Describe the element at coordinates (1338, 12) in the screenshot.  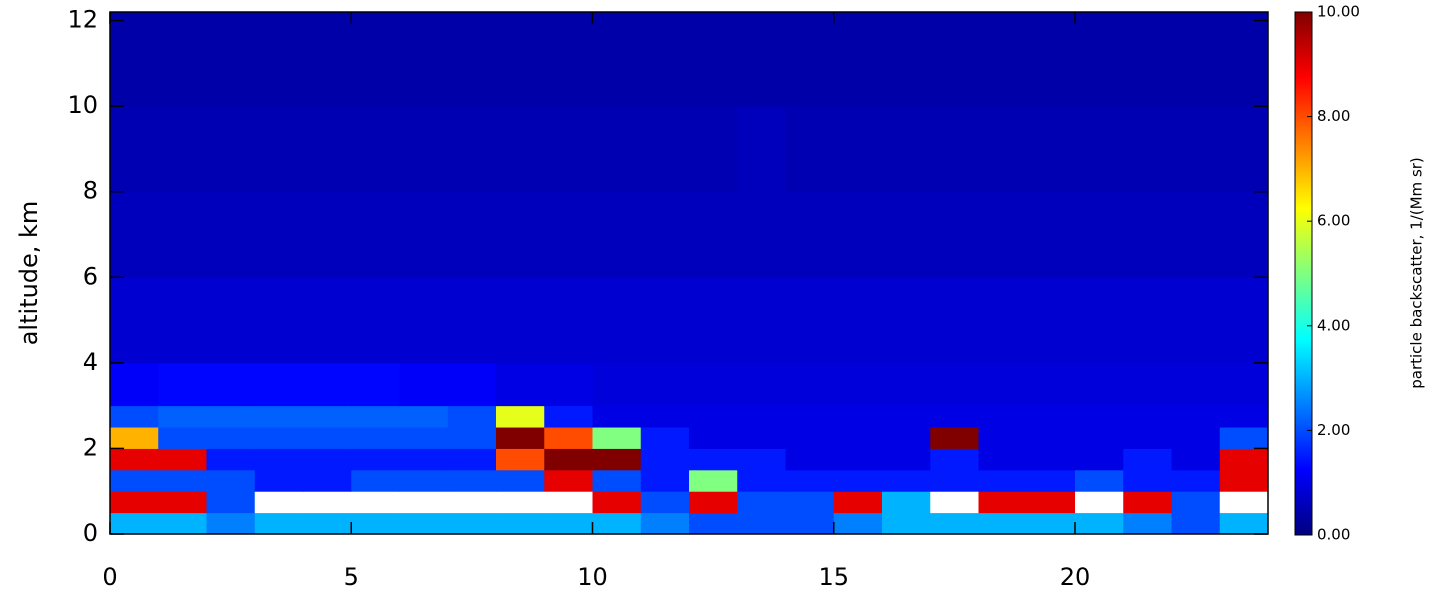
I see `colorbar-tick-label: 10.00` at that location.